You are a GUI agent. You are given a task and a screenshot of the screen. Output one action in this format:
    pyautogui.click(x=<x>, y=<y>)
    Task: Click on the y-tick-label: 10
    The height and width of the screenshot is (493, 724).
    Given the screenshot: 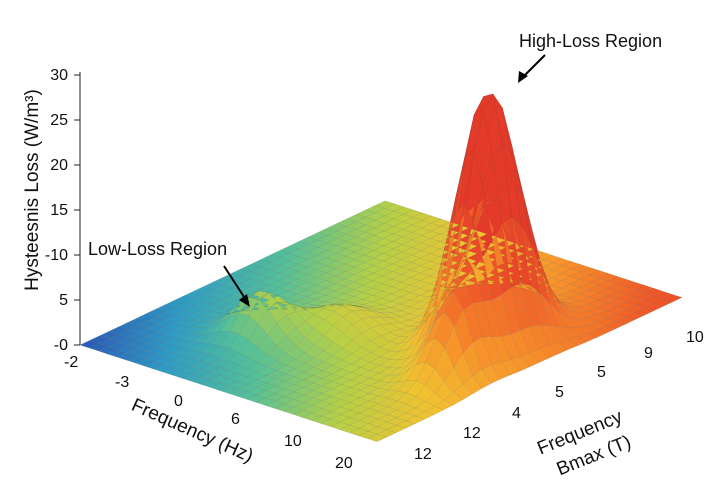 What is the action you would take?
    pyautogui.click(x=695, y=337)
    